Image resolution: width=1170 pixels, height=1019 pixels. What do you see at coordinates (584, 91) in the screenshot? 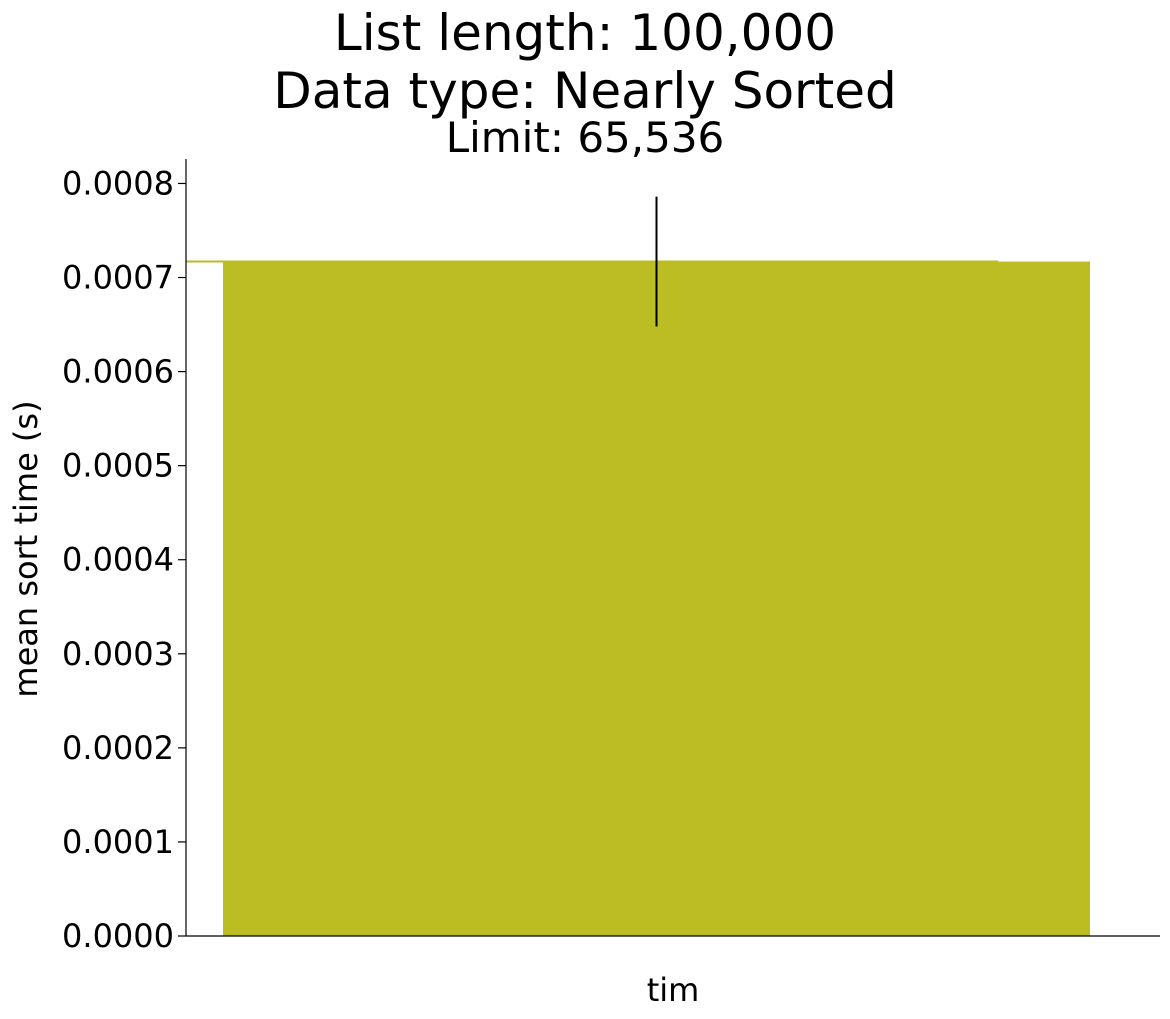
I see `chart-title-line-2: Data type: Nearly Sorted` at bounding box center [584, 91].